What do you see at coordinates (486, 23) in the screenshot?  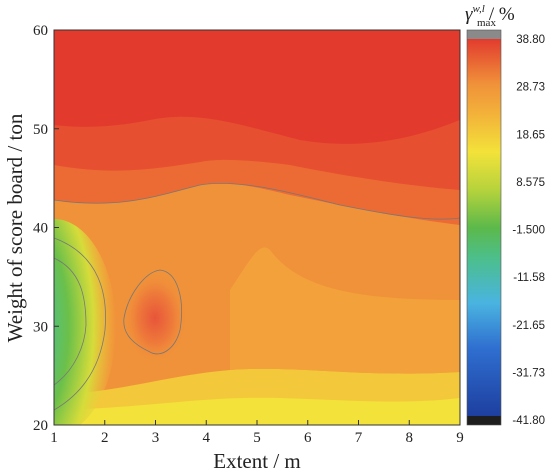 I see `colorbar-title-subscript: max` at bounding box center [486, 23].